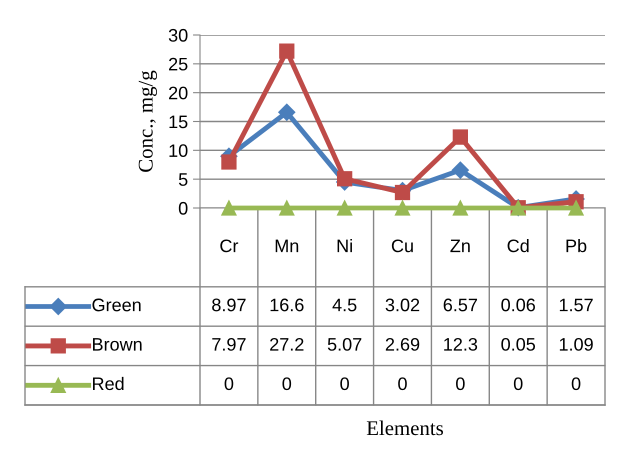  Describe the element at coordinates (518, 245) in the screenshot. I see `x-tick-label: Cd` at that location.